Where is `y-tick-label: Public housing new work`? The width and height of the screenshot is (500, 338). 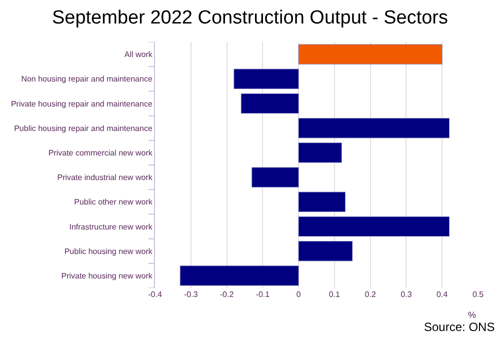 y-tick-label: Public housing new work is located at coordinates (109, 251).